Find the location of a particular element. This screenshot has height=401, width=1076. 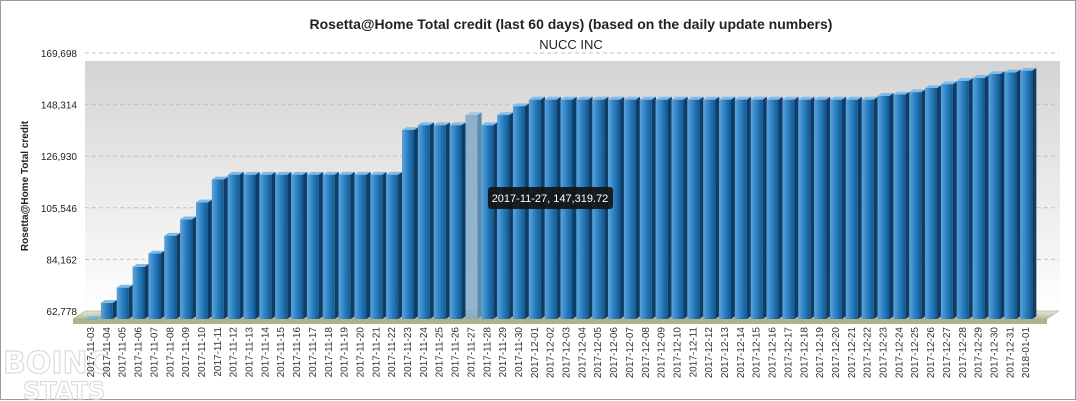

x-tick-label: 2017-12-21 is located at coordinates (852, 353).